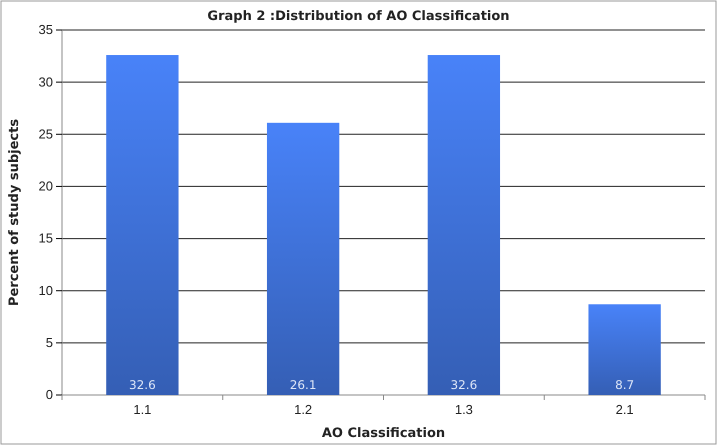 The image size is (717, 445). I want to click on y-tick-label: 35, so click(45, 30).